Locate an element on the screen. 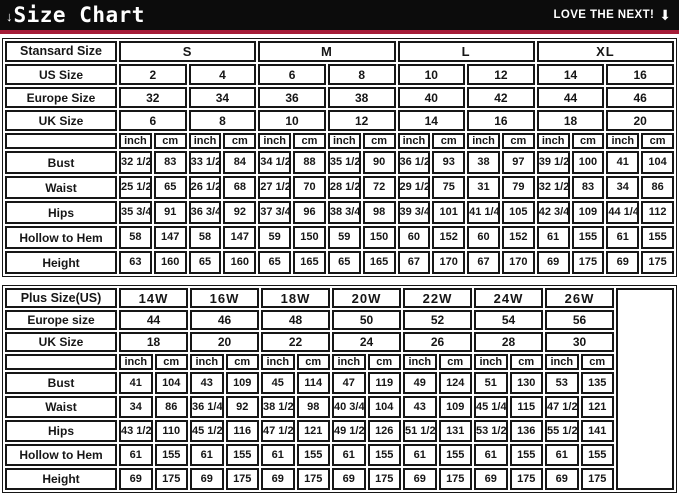  measure-value-cell: 152 is located at coordinates (449, 237).